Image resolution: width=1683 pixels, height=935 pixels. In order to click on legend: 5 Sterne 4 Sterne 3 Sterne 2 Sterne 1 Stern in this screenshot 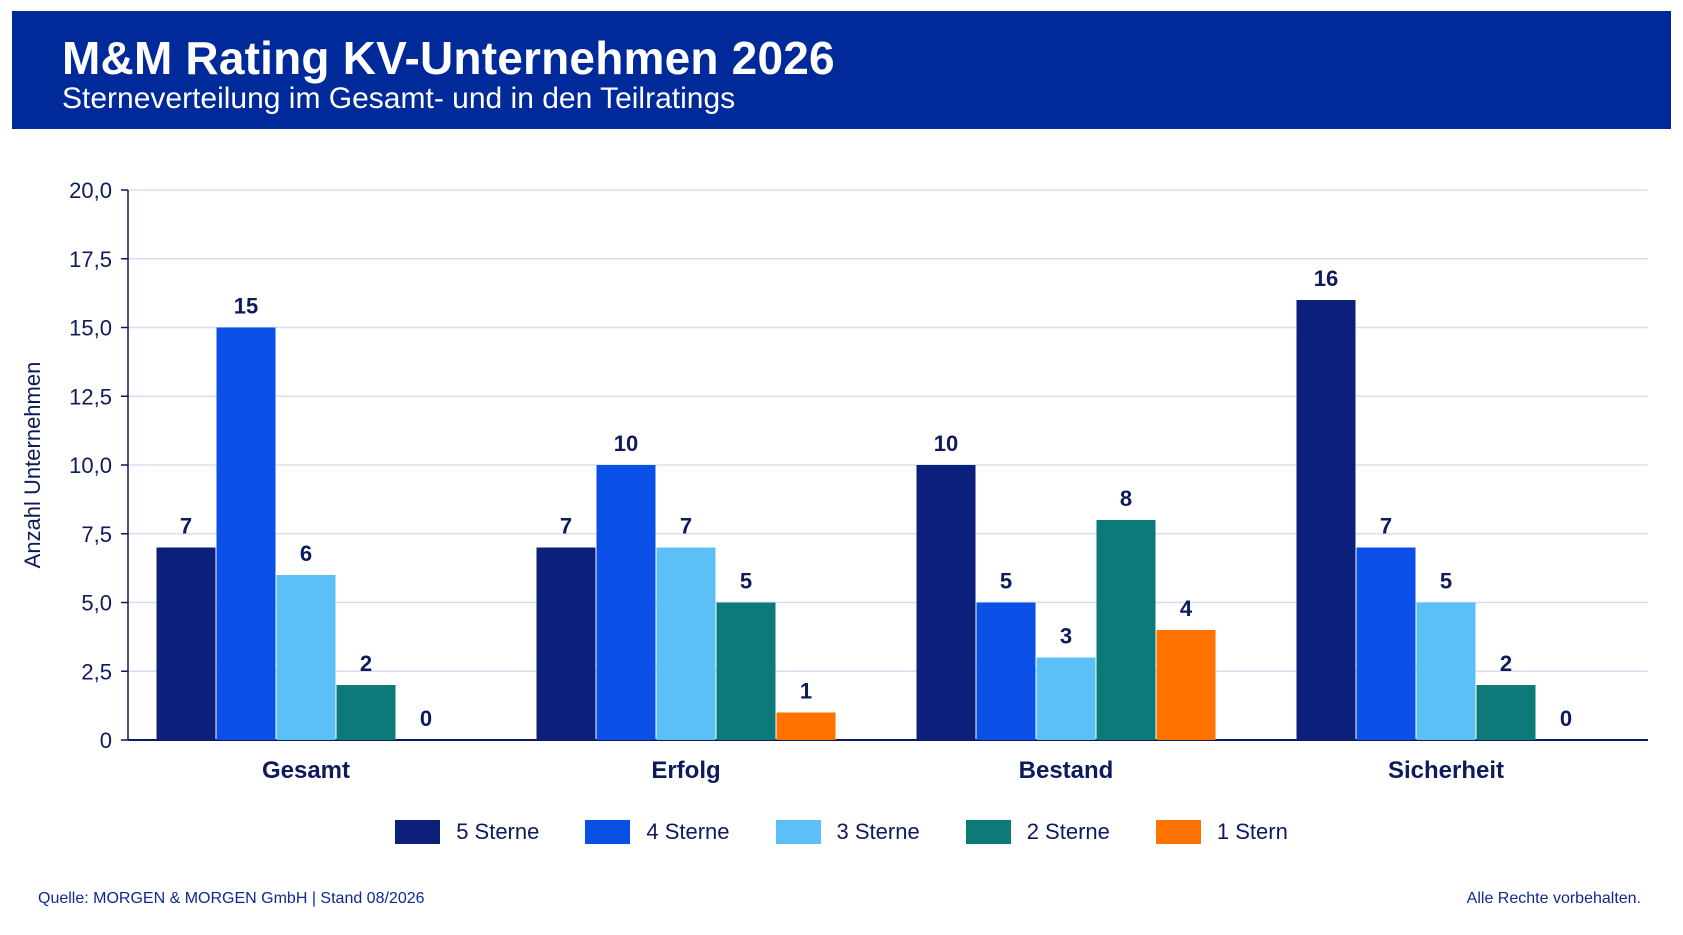, I will do `click(841, 832)`.